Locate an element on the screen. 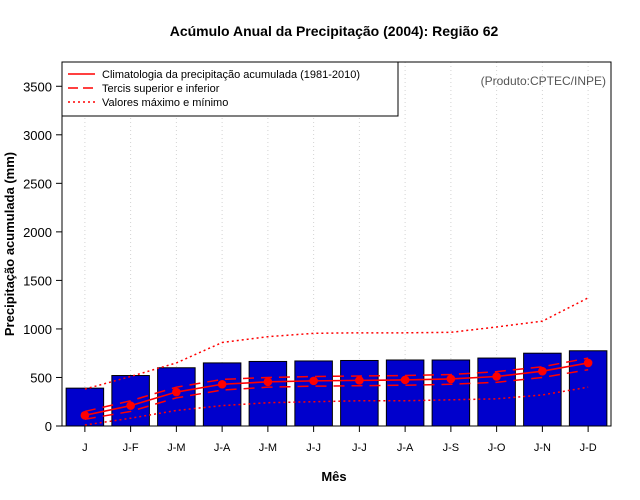 Image resolution: width=640 pixels, height=500 pixels. x-tick-label: J is located at coordinates (85, 448).